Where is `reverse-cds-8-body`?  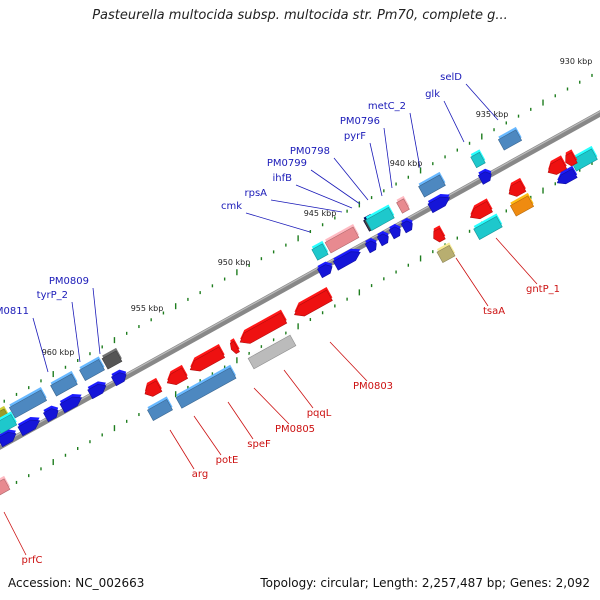
reverse-cds-8-body is located at coordinates (517, 188).